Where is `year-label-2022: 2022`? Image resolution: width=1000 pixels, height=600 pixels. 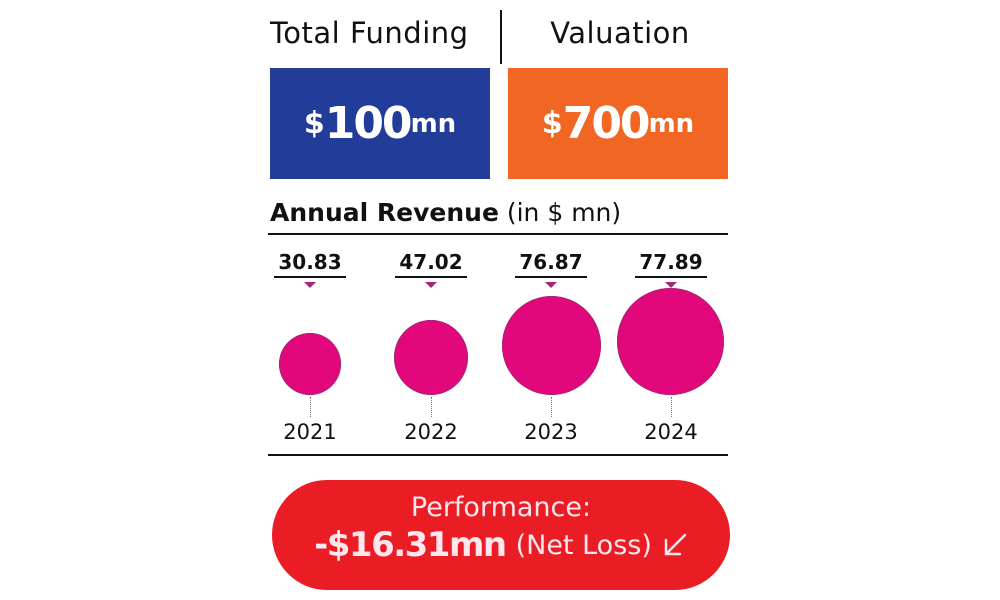 year-label-2022: 2022 is located at coordinates (431, 432).